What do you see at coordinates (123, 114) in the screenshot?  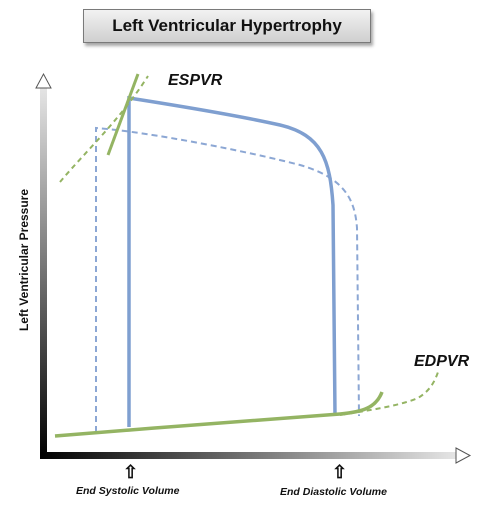 I see `espvr-solid-line` at bounding box center [123, 114].